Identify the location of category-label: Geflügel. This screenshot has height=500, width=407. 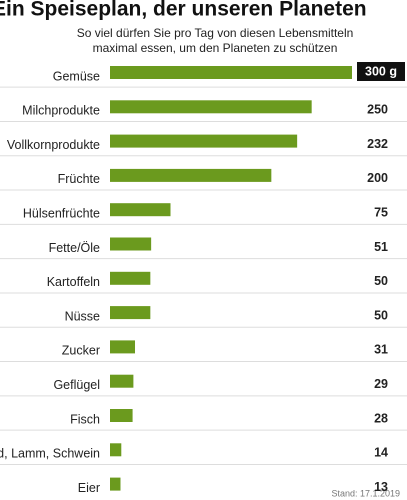
(76, 385).